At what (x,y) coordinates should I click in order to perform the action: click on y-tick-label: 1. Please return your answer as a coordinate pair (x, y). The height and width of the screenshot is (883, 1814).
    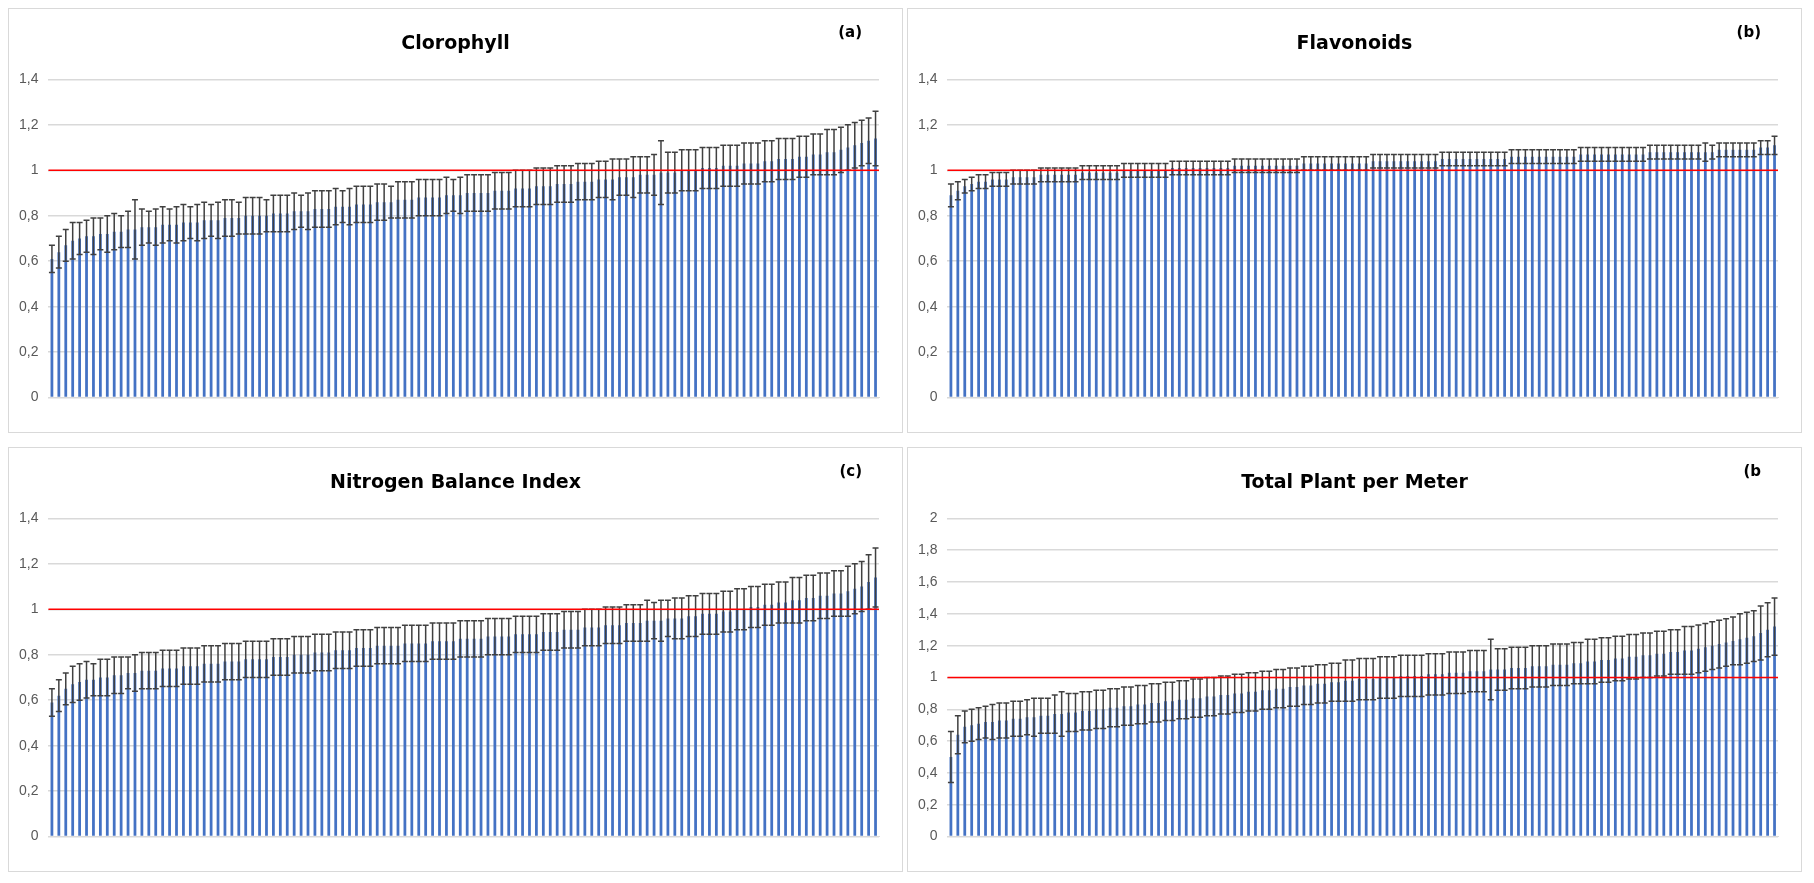
    Looking at the image, I should click on (933, 169).